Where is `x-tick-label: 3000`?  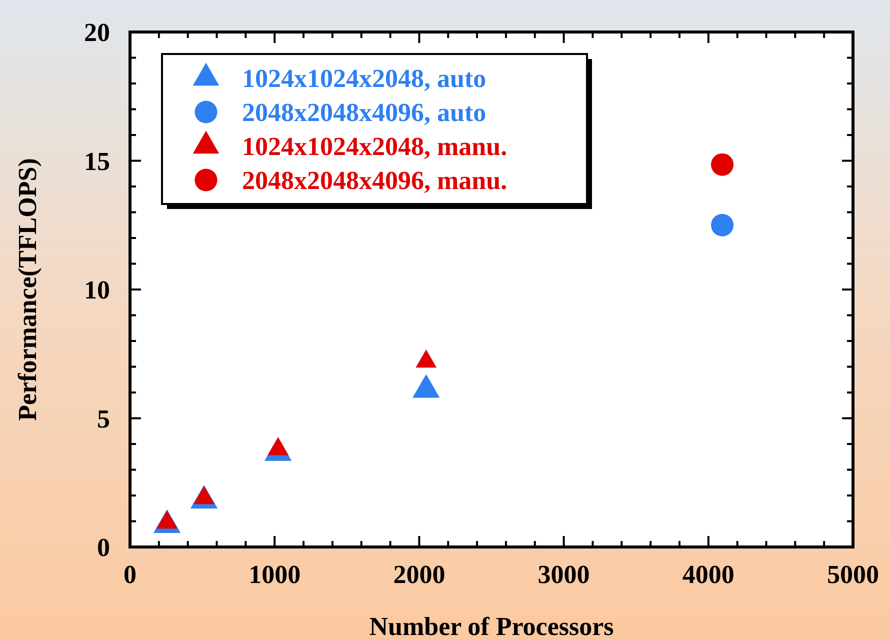 x-tick-label: 3000 is located at coordinates (564, 574).